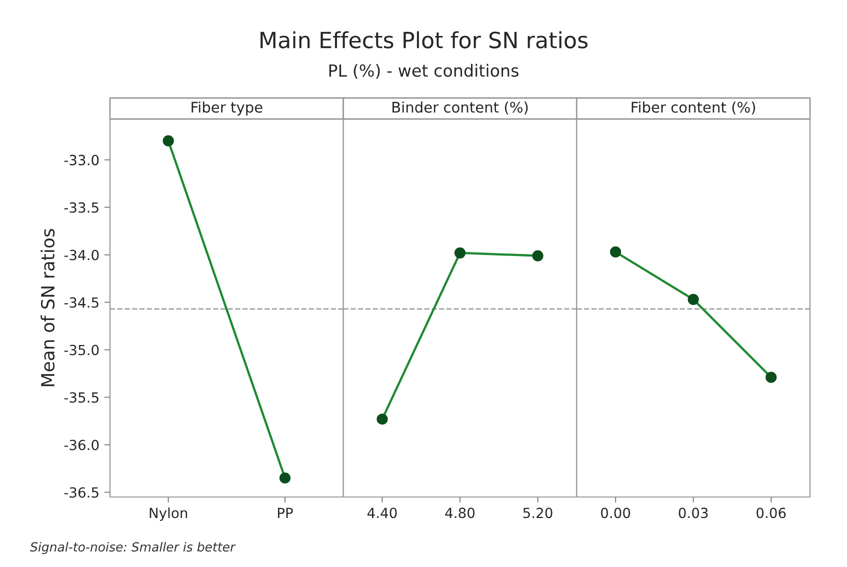  Describe the element at coordinates (81, 302) in the screenshot. I see `y-tick-label: -34.5` at that location.